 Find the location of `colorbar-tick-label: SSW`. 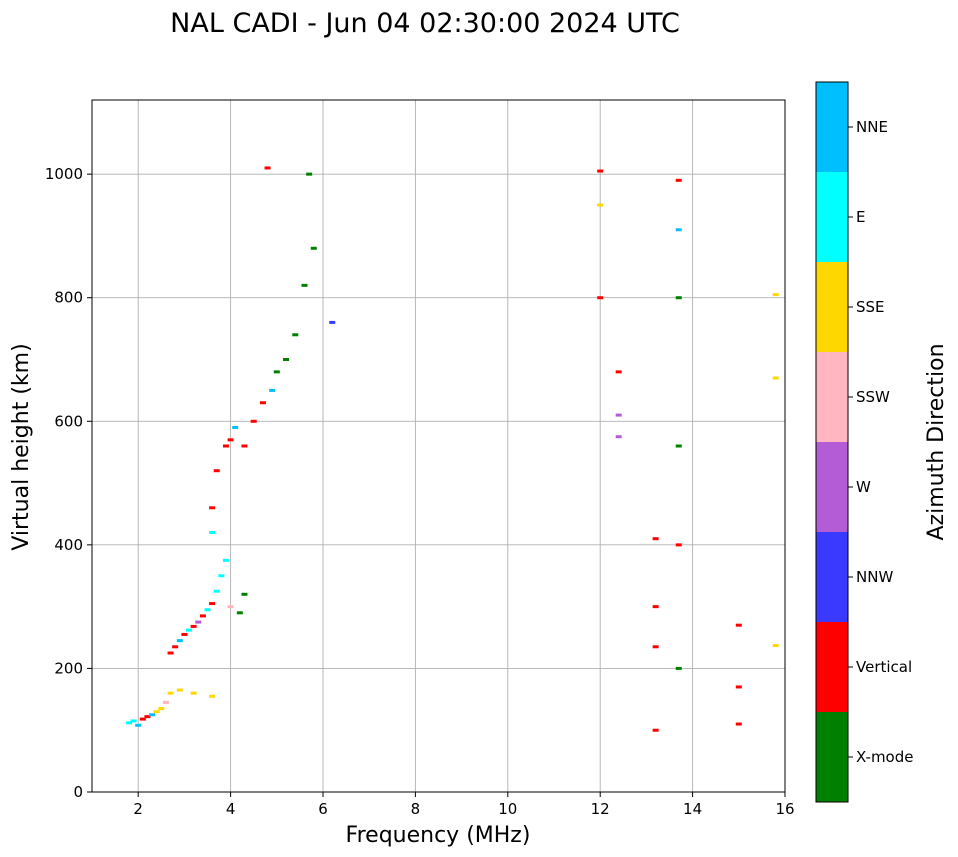

colorbar-tick-label: SSW is located at coordinates (873, 397).